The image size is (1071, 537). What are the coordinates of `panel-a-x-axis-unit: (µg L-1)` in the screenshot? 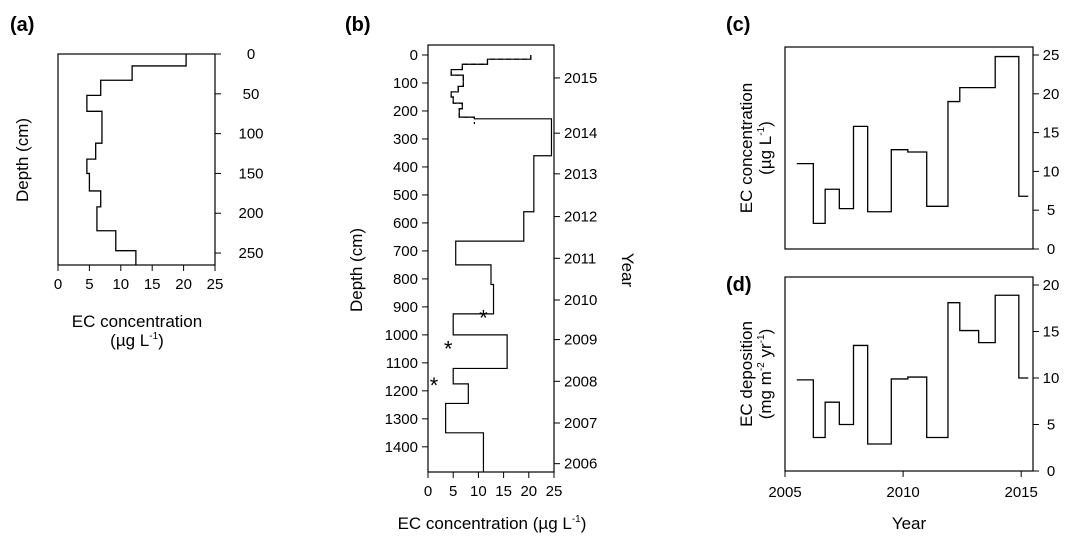 It's located at (137, 340).